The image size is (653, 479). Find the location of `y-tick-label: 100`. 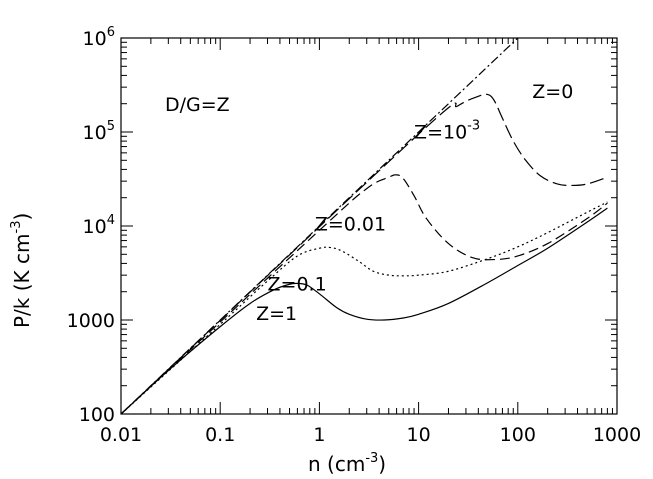

y-tick-label: 100 is located at coordinates (97, 415).